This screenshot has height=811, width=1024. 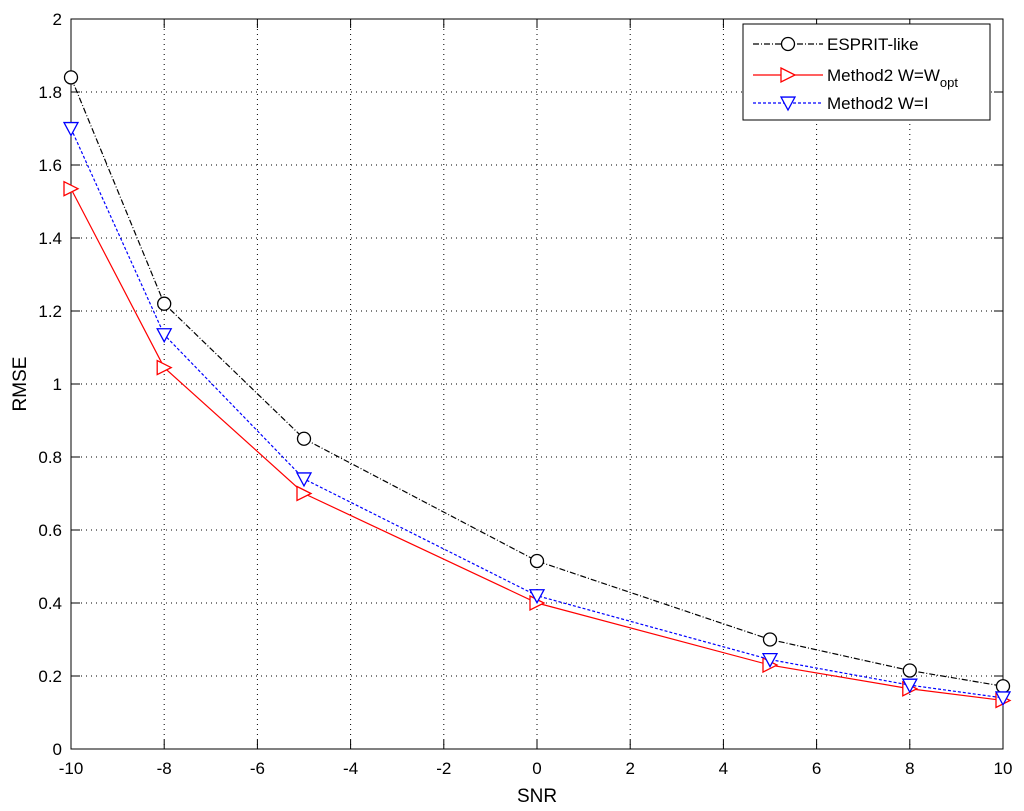 What do you see at coordinates (257, 768) in the screenshot?
I see `x-tick-label: -6` at bounding box center [257, 768].